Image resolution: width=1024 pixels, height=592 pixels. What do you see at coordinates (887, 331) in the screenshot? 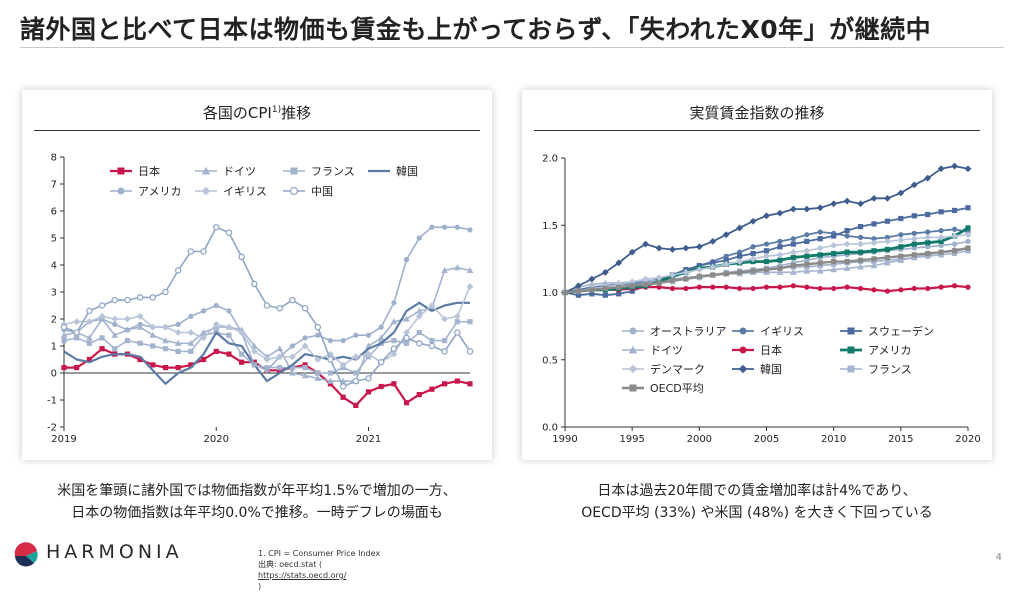
I see `legend-item: スウェーデン` at bounding box center [887, 331].